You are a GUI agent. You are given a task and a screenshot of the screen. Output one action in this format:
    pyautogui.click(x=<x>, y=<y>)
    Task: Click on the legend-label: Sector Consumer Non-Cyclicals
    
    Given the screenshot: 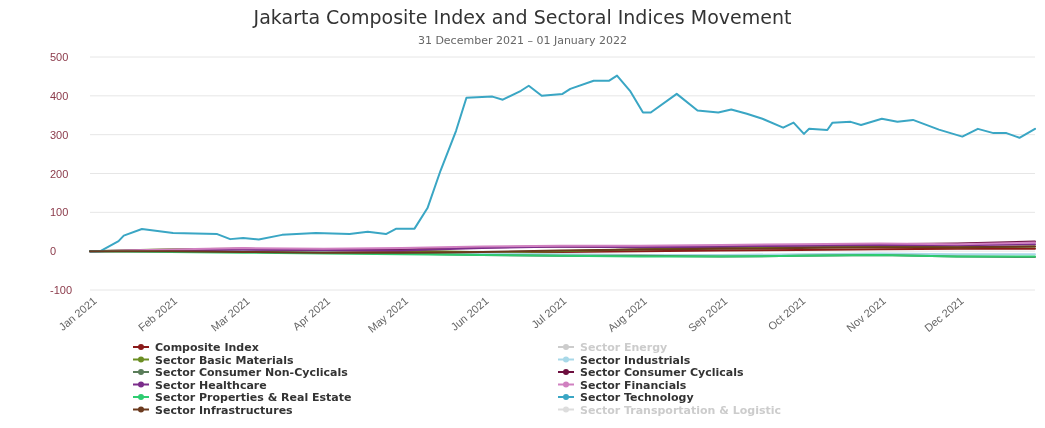 What is the action you would take?
    pyautogui.click(x=252, y=372)
    